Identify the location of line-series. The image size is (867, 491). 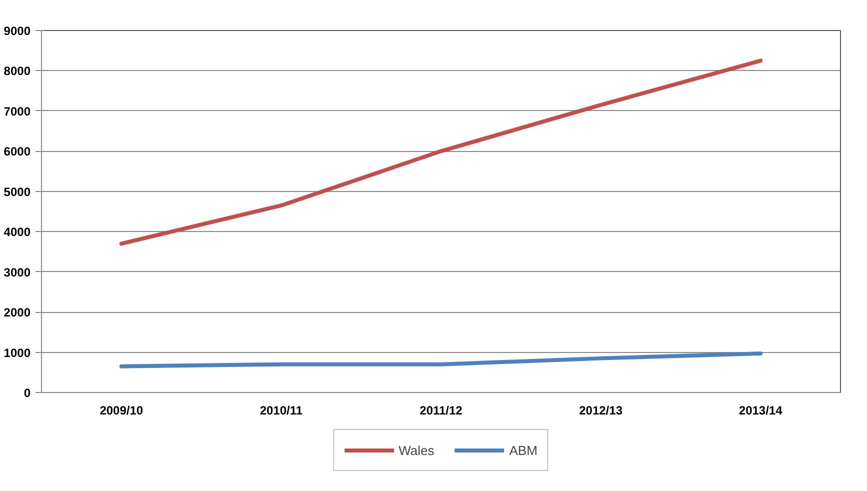
(441, 359).